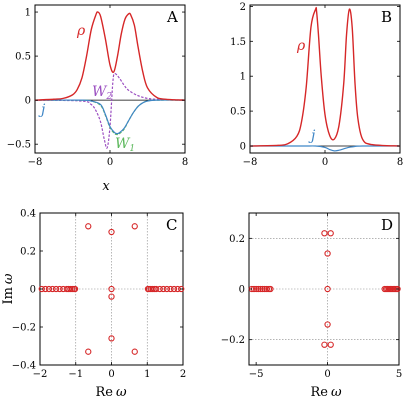  I want to click on panel-d-ytick-label: 0.2, so click(237, 239).